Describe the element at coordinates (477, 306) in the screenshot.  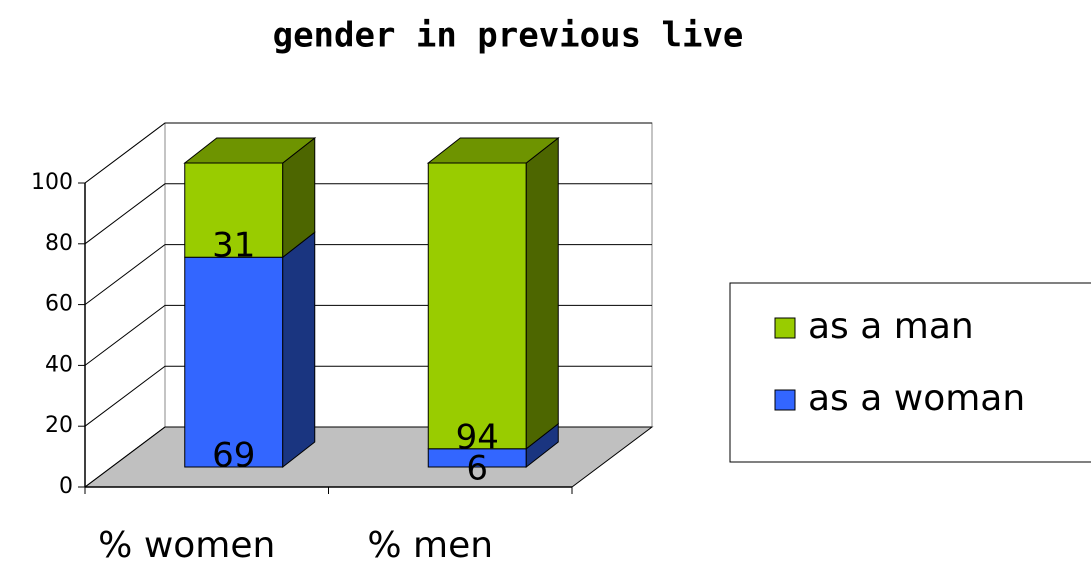
I see `bar` at that location.